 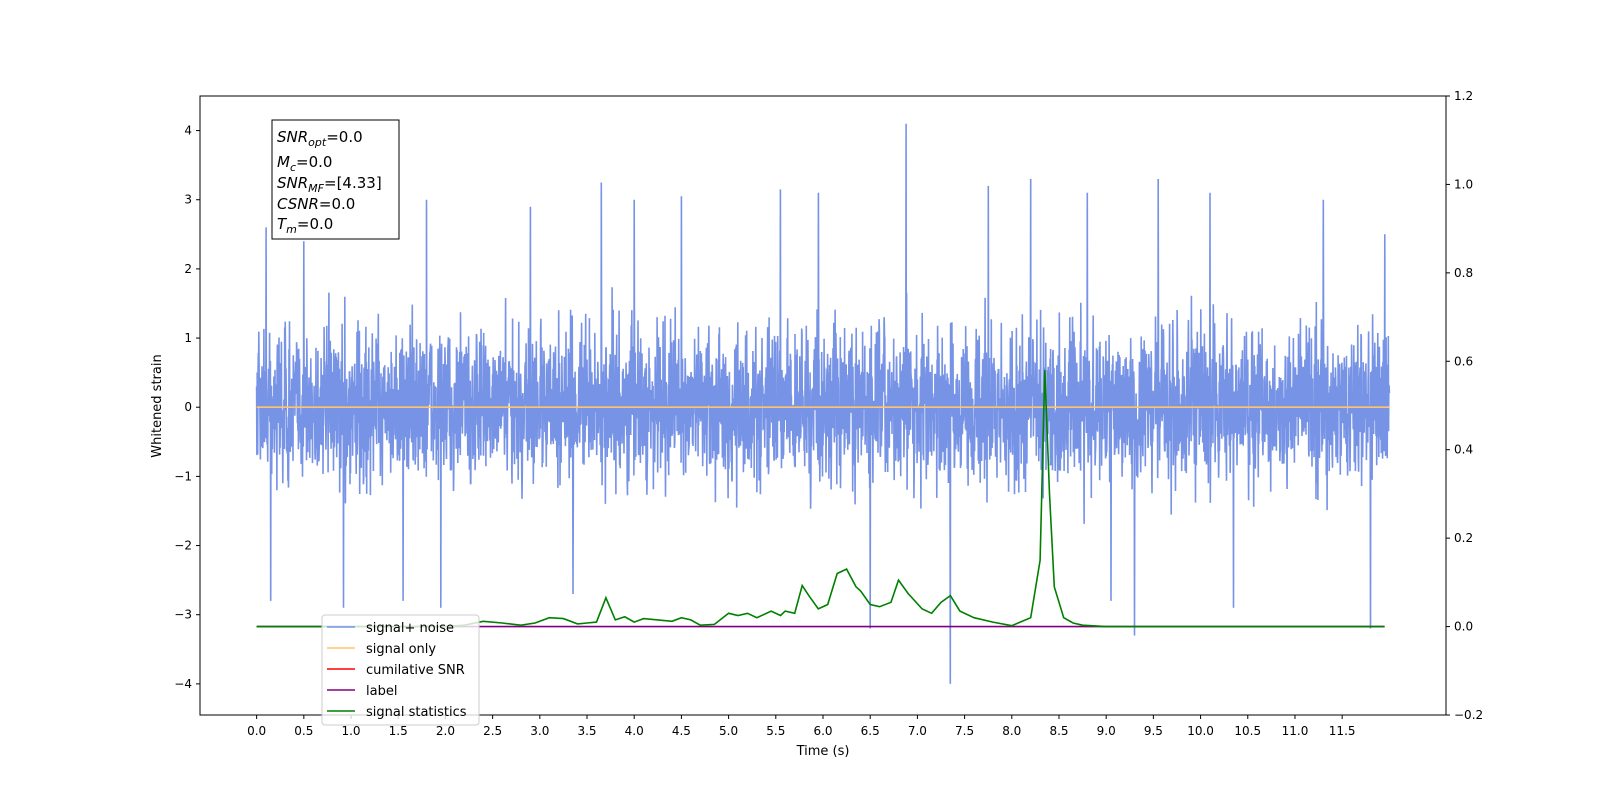 I want to click on x-tick-label: 11.0, so click(x=1295, y=731).